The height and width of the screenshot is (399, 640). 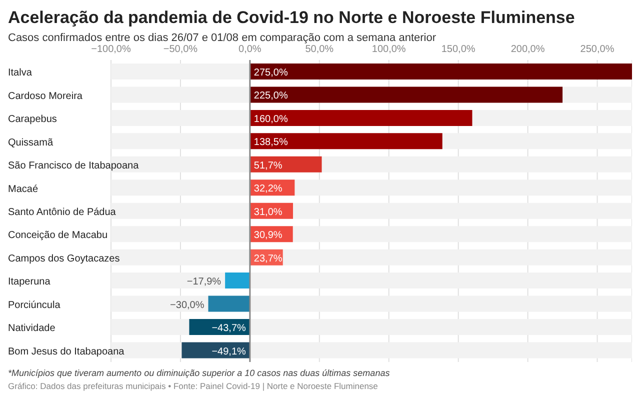 I want to click on data-label: 275,0%, so click(x=271, y=72).